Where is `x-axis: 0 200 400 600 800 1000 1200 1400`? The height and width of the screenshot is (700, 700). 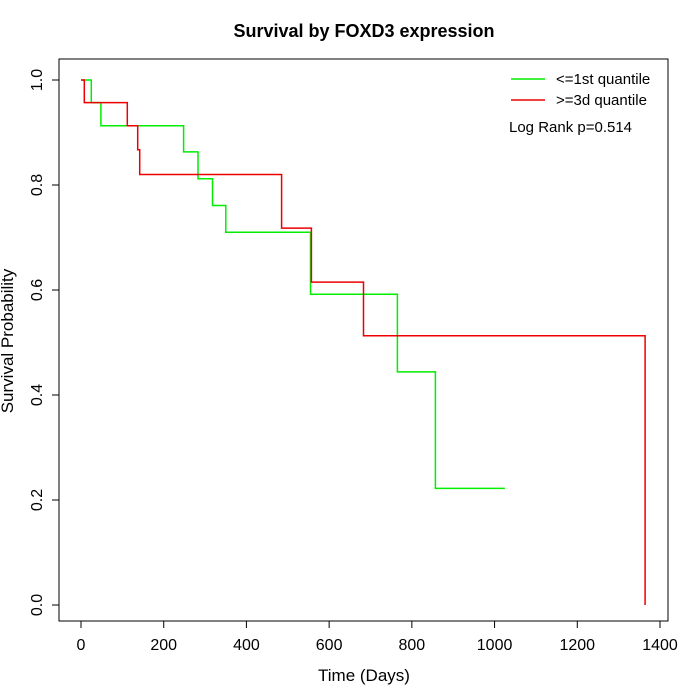
x-axis: 0 200 400 600 800 1000 1200 1400 is located at coordinates (377, 637).